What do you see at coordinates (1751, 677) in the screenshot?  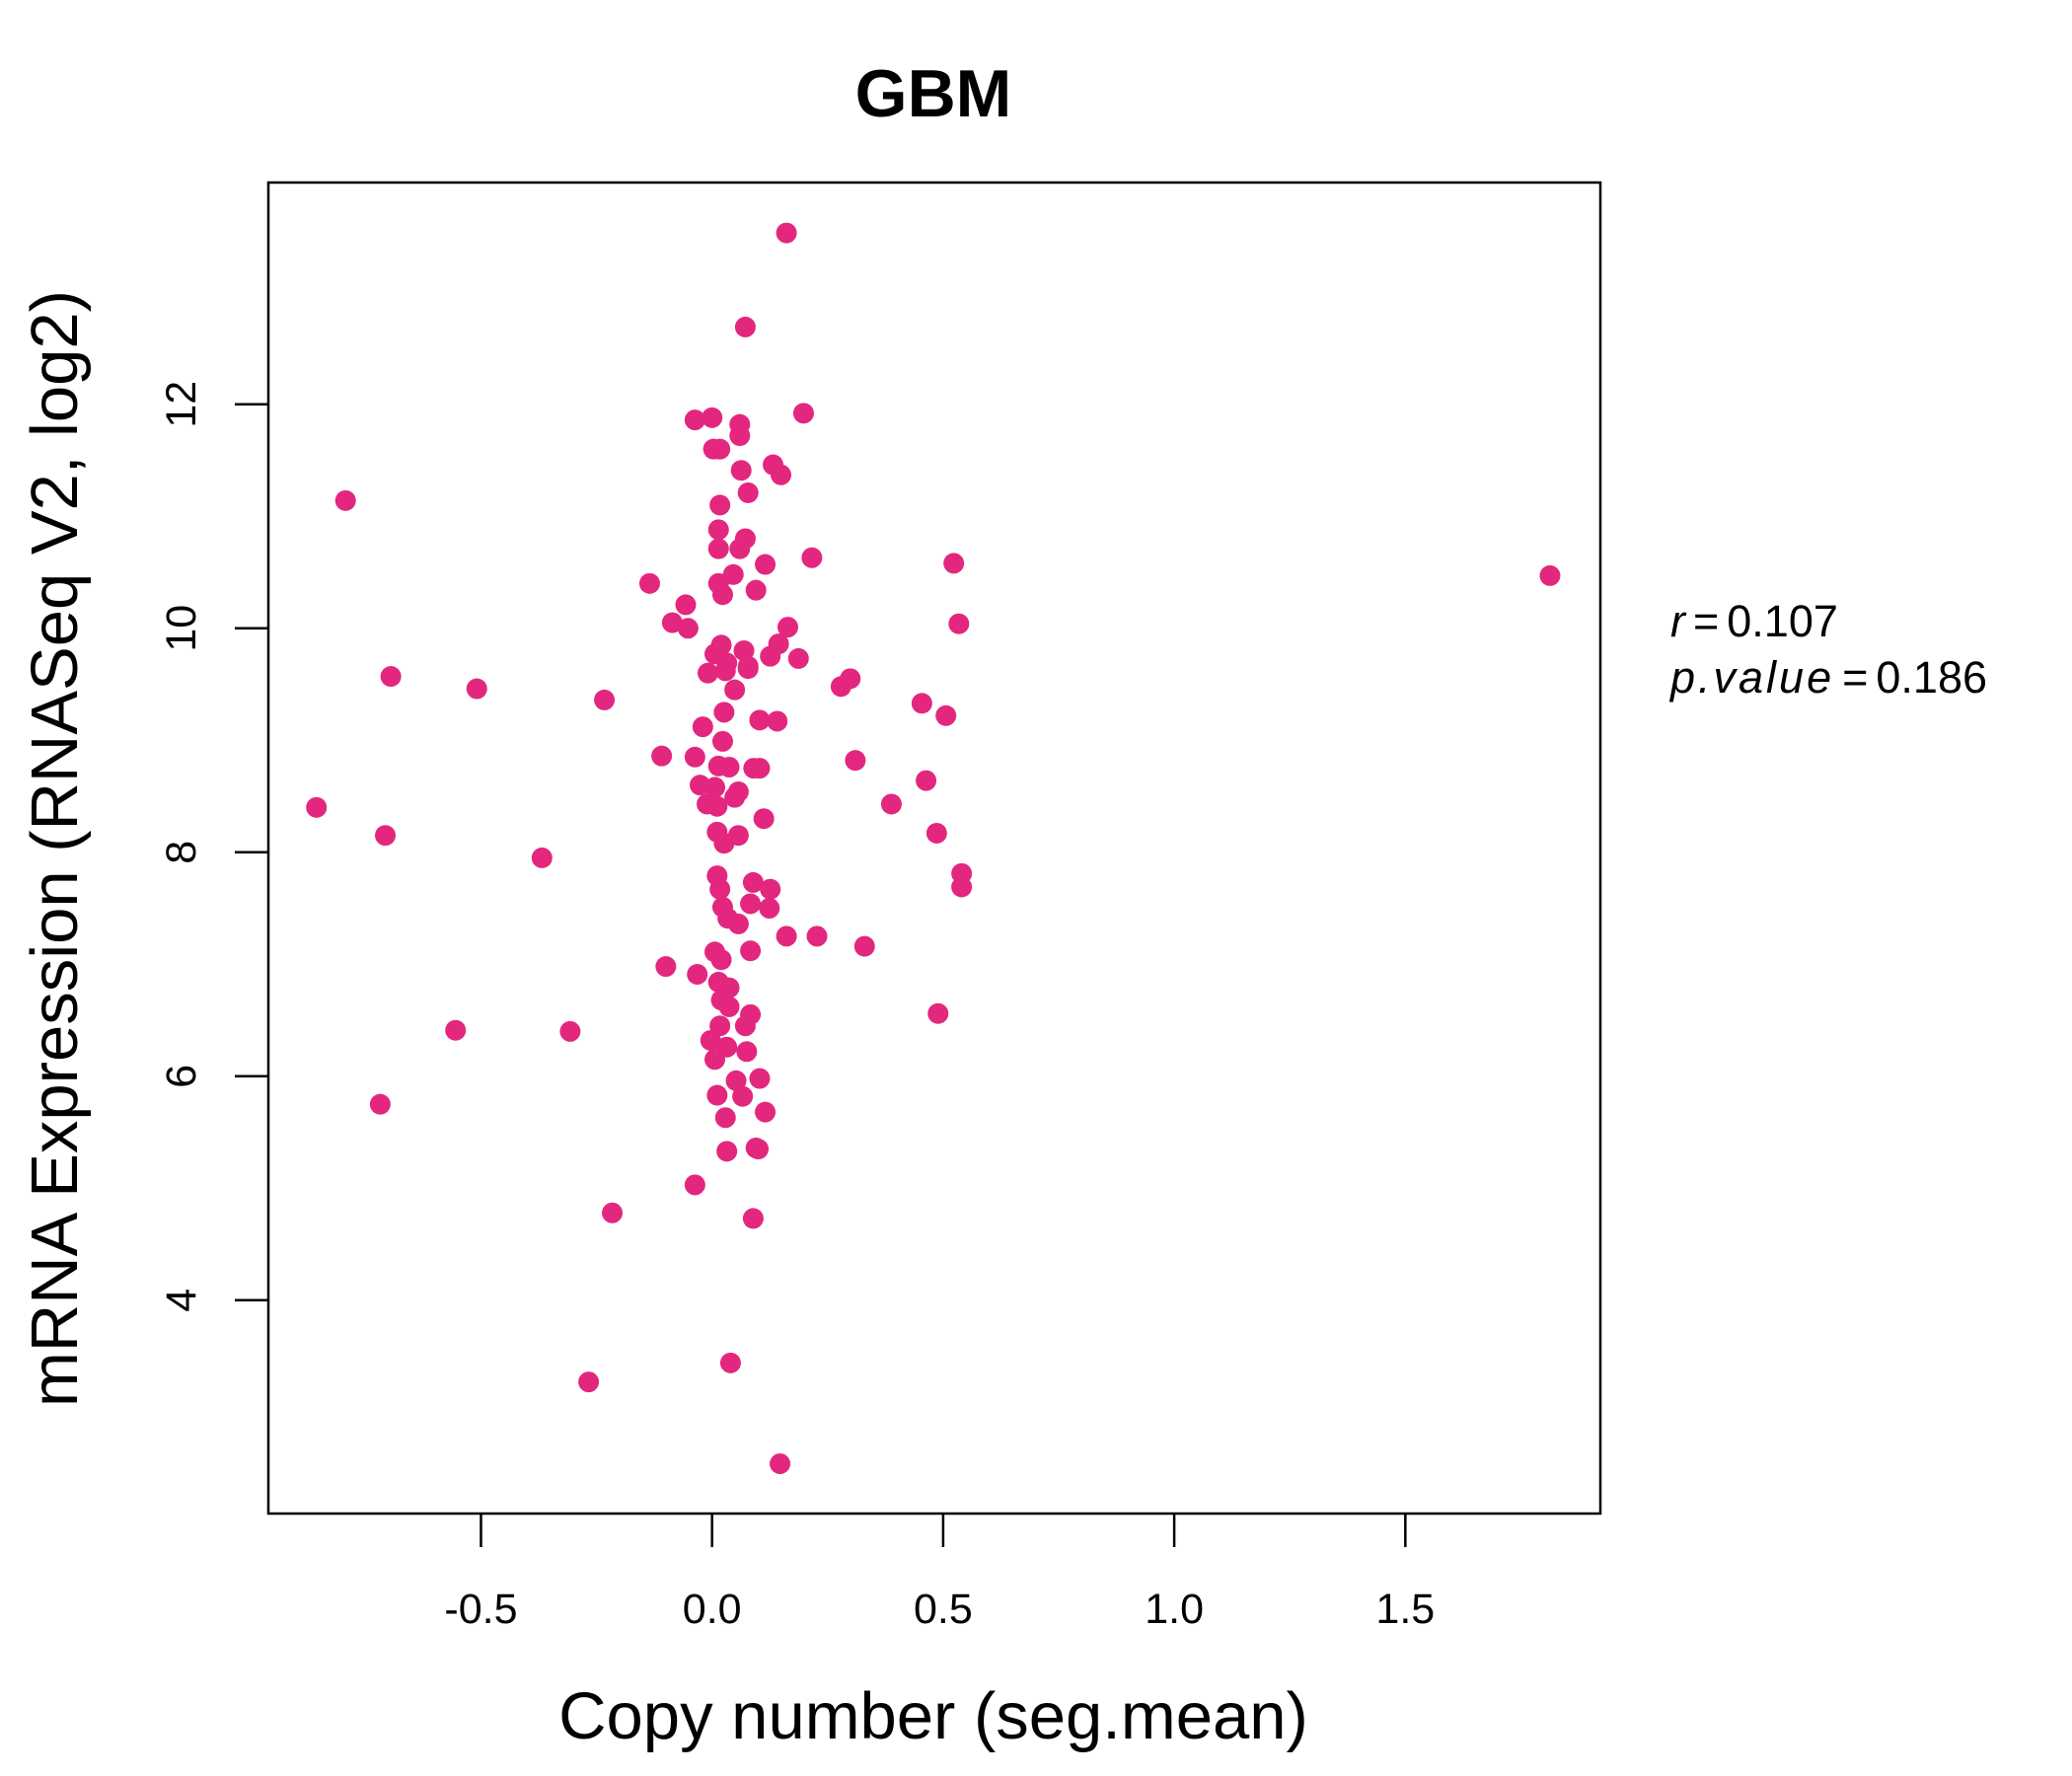 I see `p-label: p.value` at bounding box center [1751, 677].